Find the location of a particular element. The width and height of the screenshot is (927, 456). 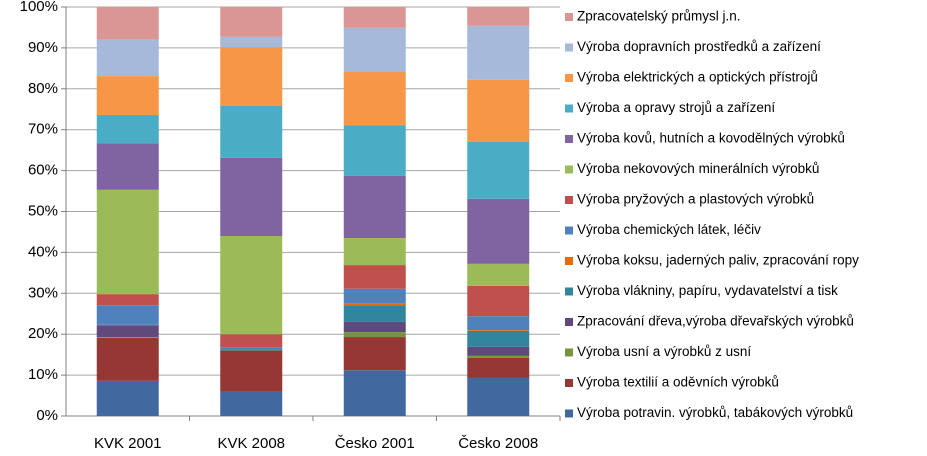

x-tick-label: Česko 2008 is located at coordinates (498, 443).